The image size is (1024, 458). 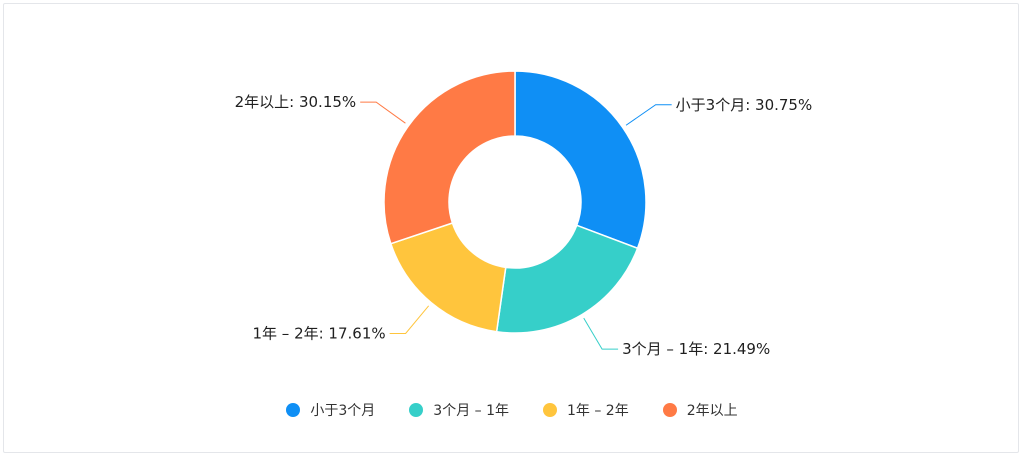 What do you see at coordinates (296, 102) in the screenshot?
I see `slice-label-3: 2年以上: 30.15%` at bounding box center [296, 102].